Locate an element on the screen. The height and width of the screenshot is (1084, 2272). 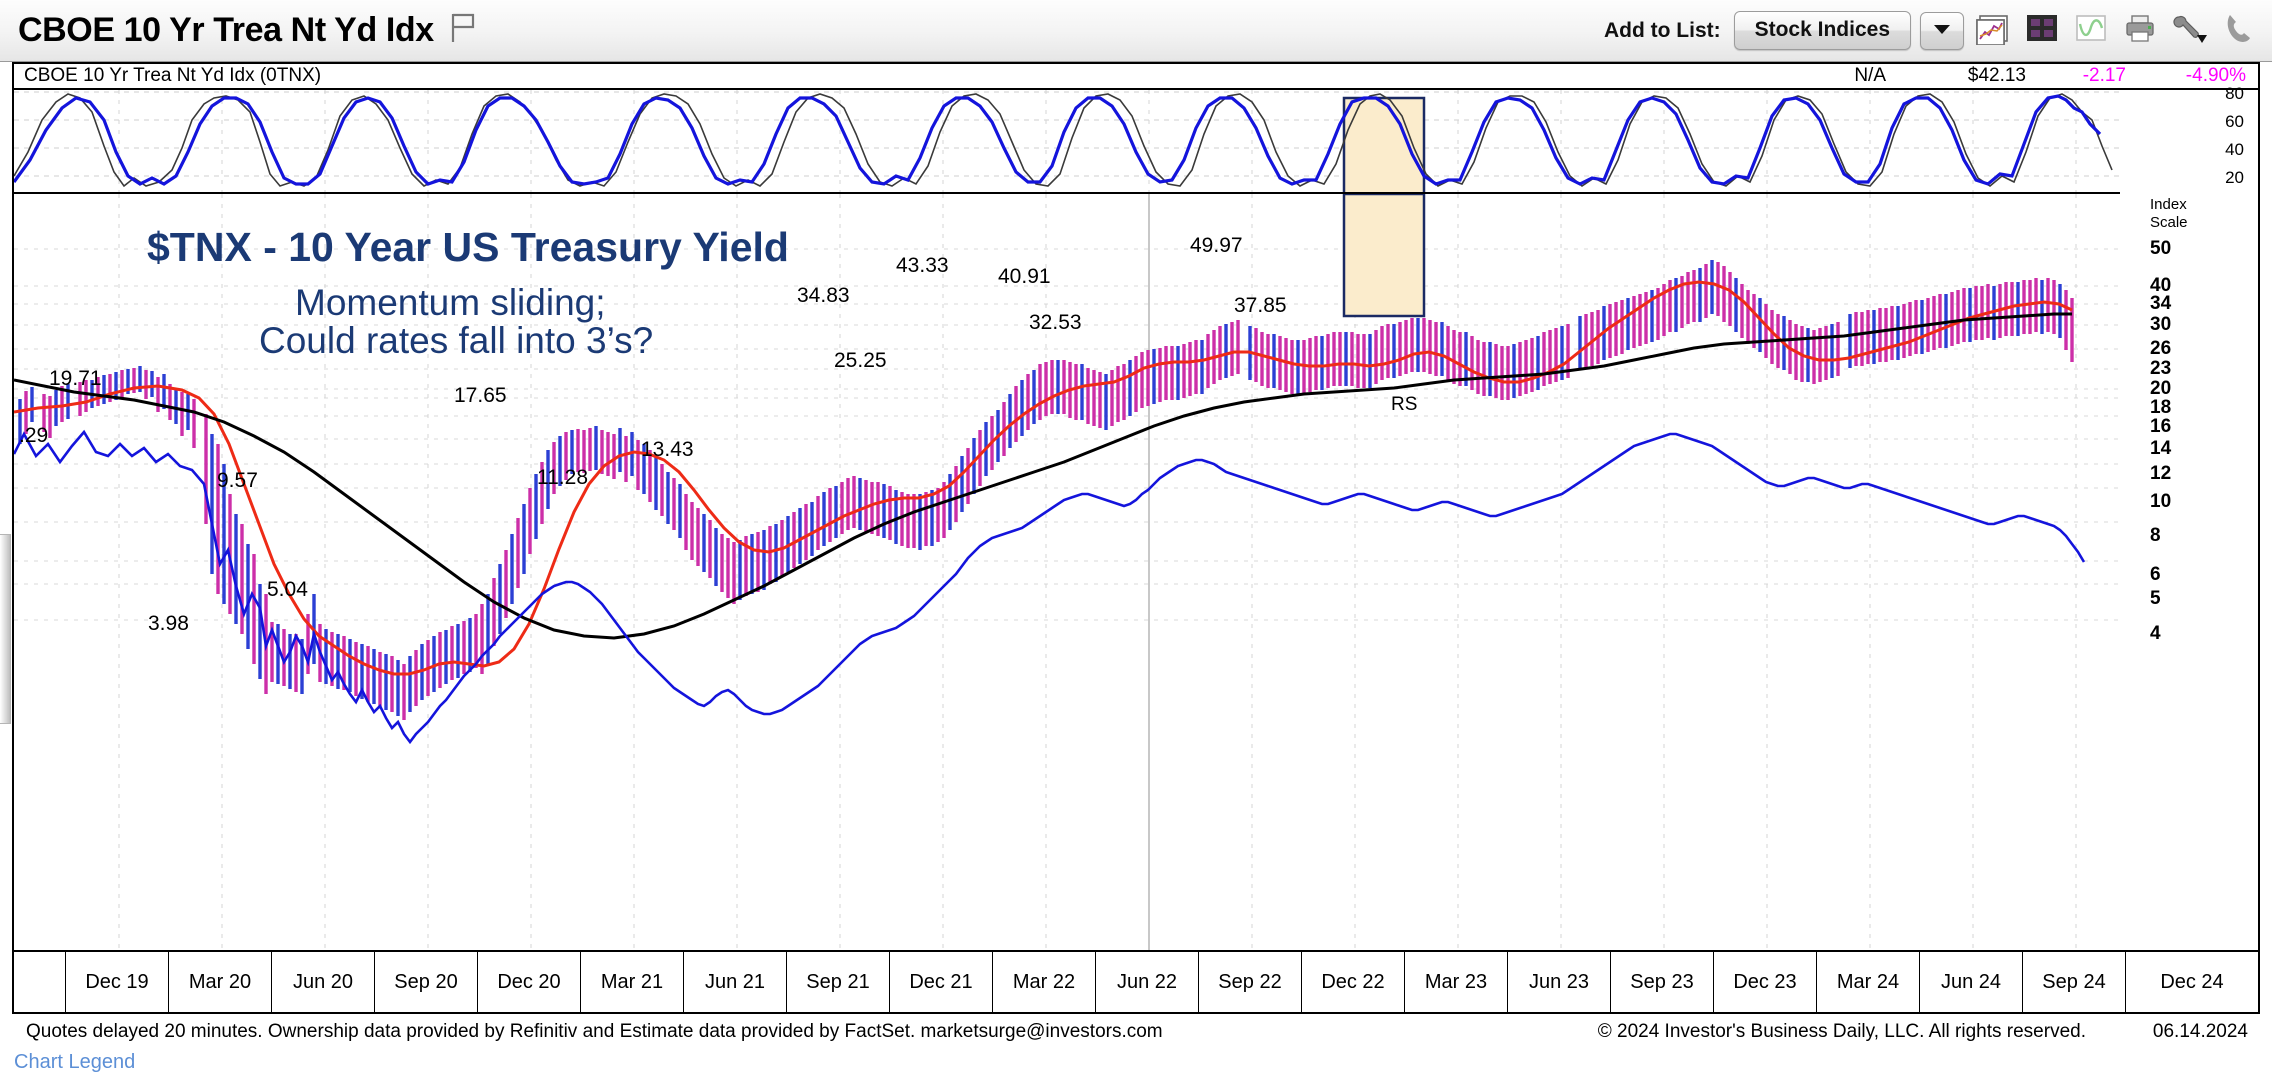
stochastic-tick-60: 60 is located at coordinates (2234, 121).